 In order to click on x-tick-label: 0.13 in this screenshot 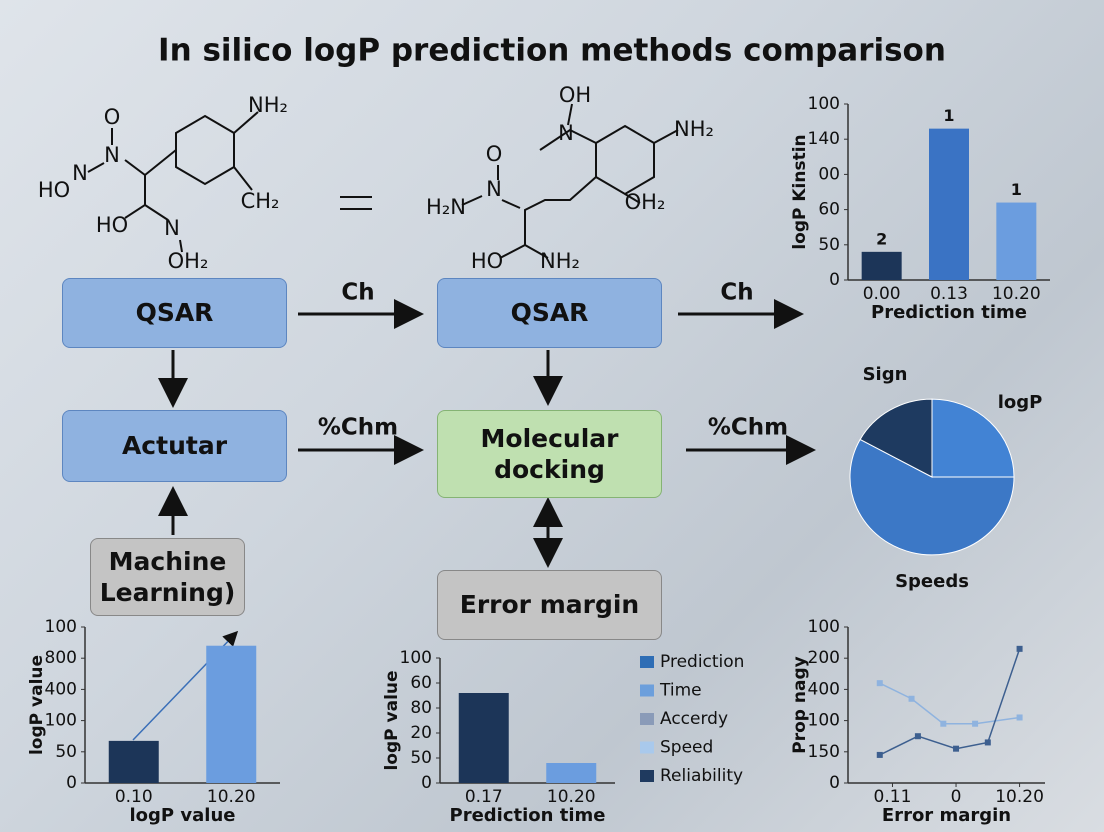, I will do `click(949, 294)`.